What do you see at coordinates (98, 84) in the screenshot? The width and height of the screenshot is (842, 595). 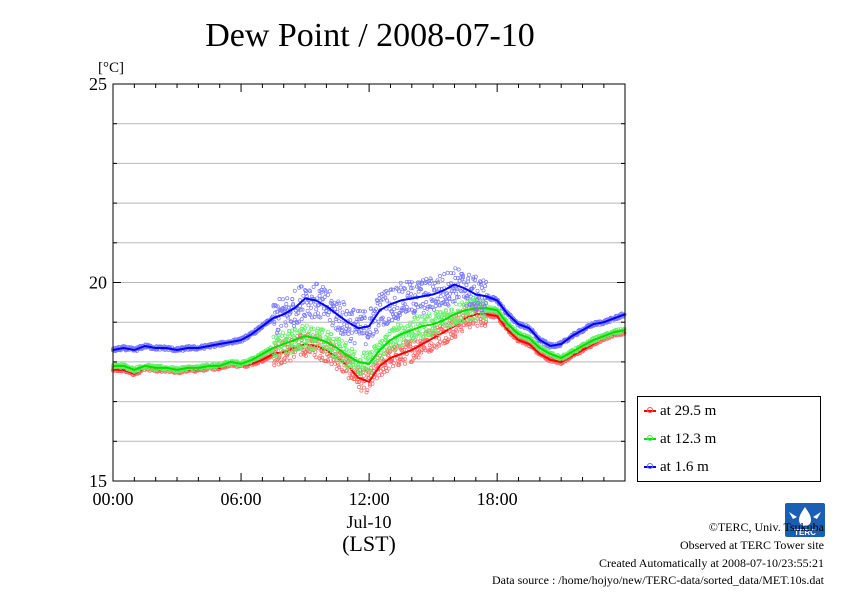 I see `y-tick-label: 25` at bounding box center [98, 84].